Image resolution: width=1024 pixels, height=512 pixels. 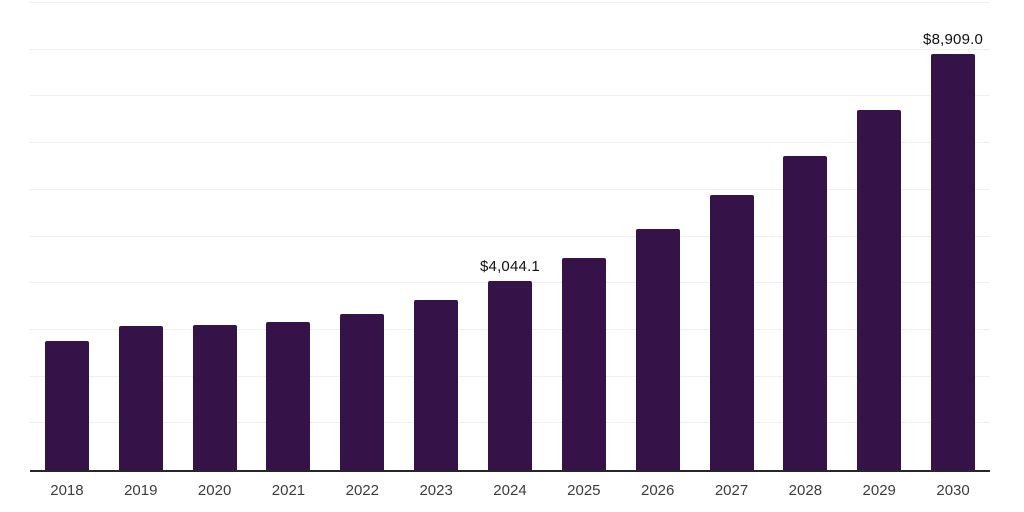 I want to click on bar-2024, so click(x=509, y=375).